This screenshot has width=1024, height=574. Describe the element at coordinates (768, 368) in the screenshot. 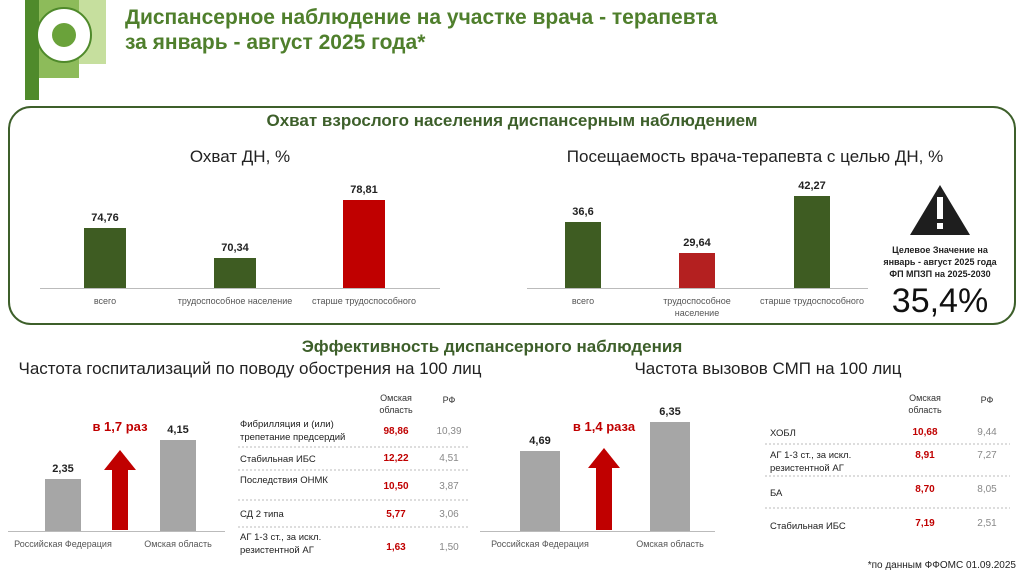

I see `chart-title: Частота вызовов СМП на 100 лиц` at that location.